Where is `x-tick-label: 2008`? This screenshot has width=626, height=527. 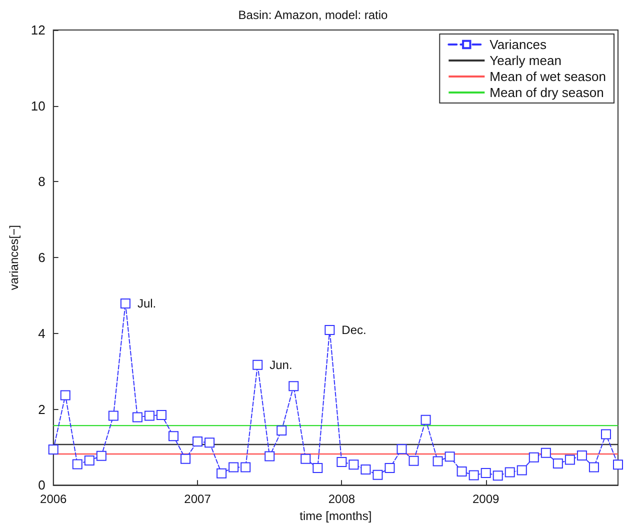 x-tick-label: 2008 is located at coordinates (342, 499).